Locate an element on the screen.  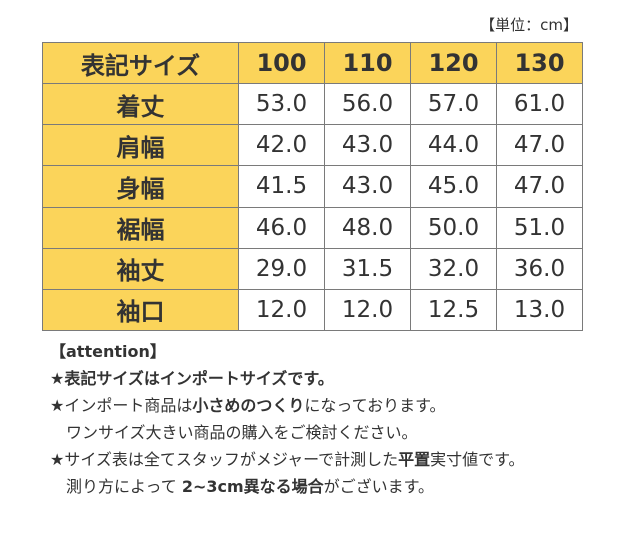
table-cell: 57.0 is located at coordinates (453, 104).